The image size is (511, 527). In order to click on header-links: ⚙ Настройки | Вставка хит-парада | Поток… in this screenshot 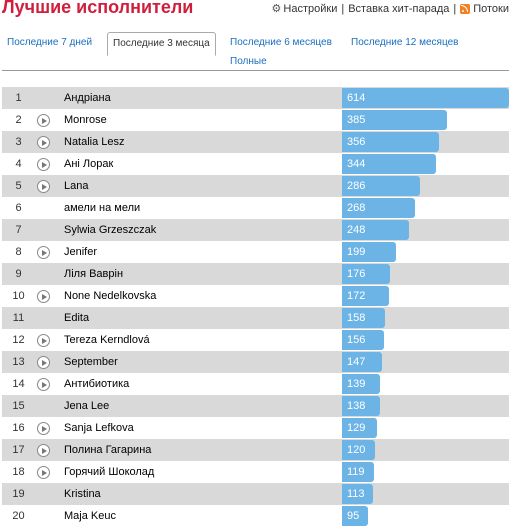, I will do `click(390, 9)`.